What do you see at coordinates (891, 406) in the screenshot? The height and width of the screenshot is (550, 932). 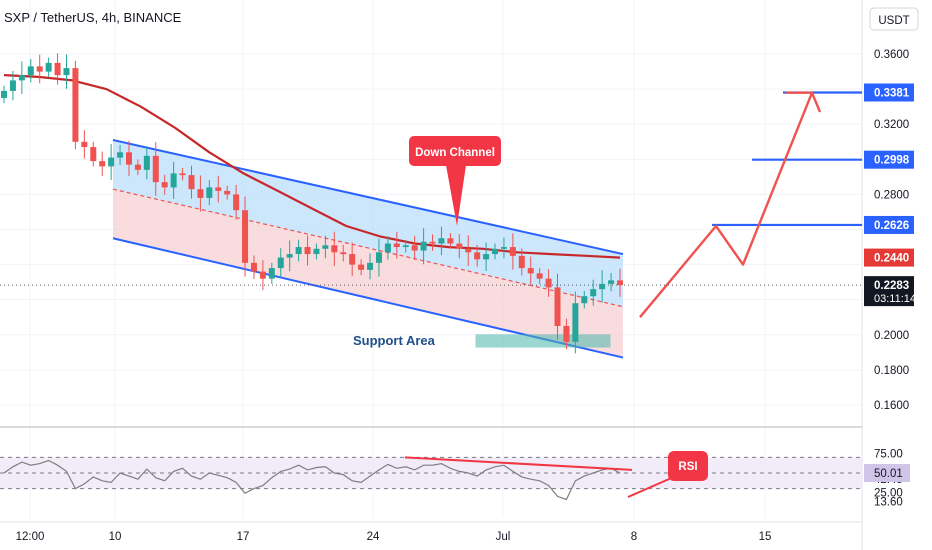 I see `price-tick-label: 0.1600` at bounding box center [891, 406].